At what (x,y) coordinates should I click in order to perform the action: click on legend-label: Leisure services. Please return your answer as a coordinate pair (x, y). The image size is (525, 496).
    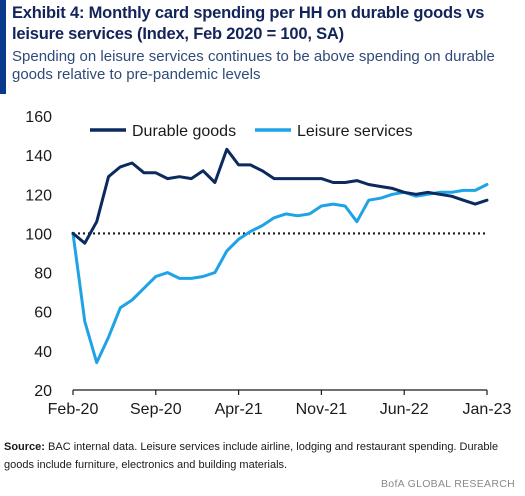
    Looking at the image, I should click on (355, 131).